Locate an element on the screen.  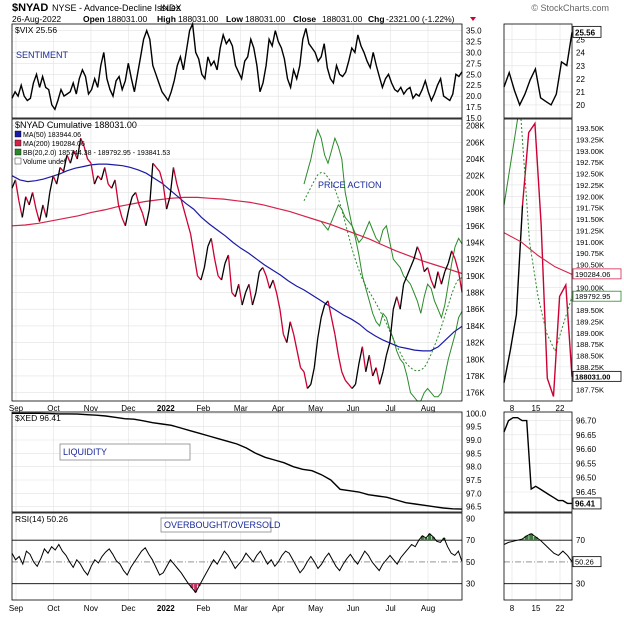
bb-lower-line is located at coordinates (391, 302).